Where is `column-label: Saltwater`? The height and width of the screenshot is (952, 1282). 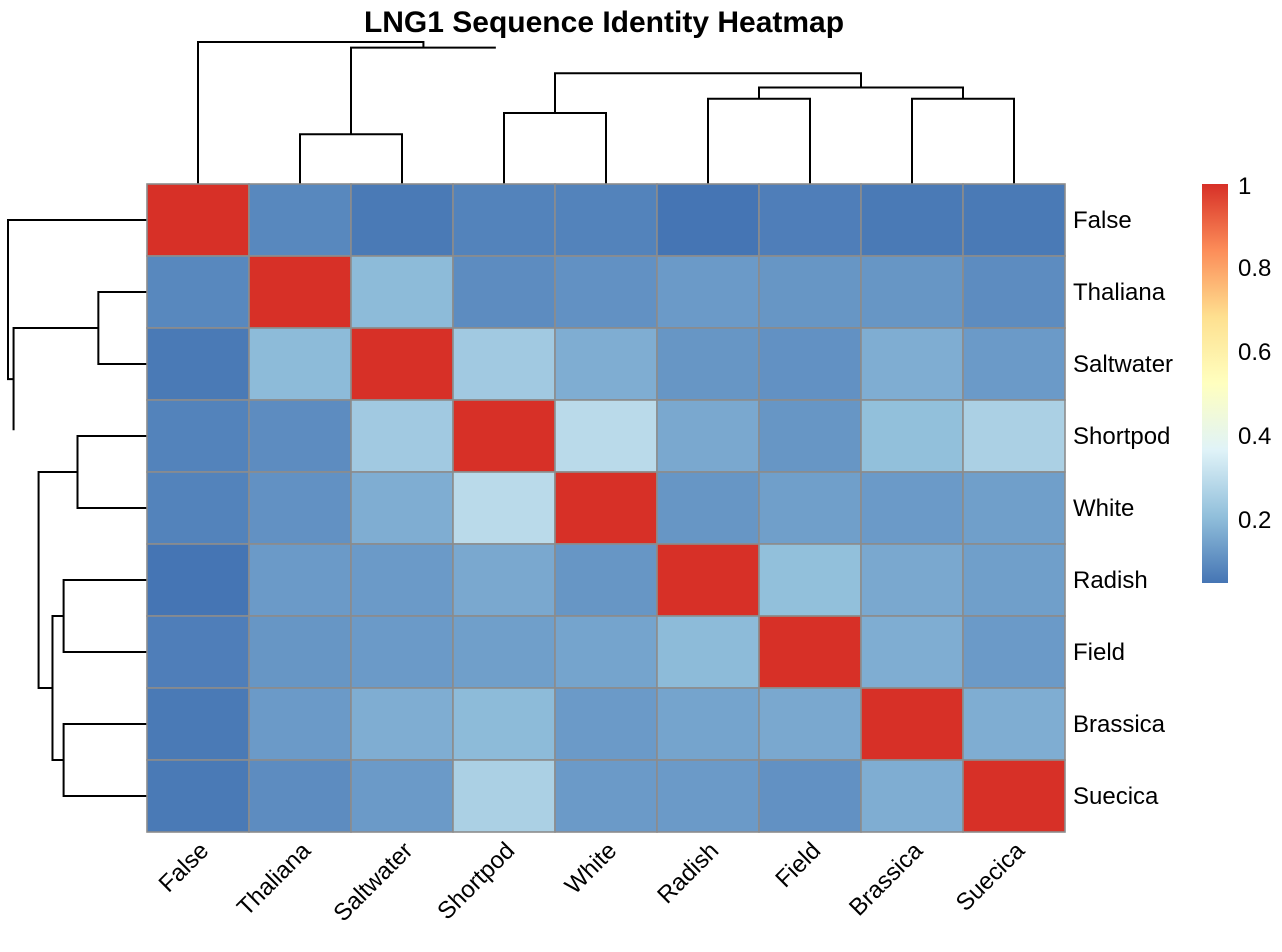
column-label: Saltwater is located at coordinates (373, 882).